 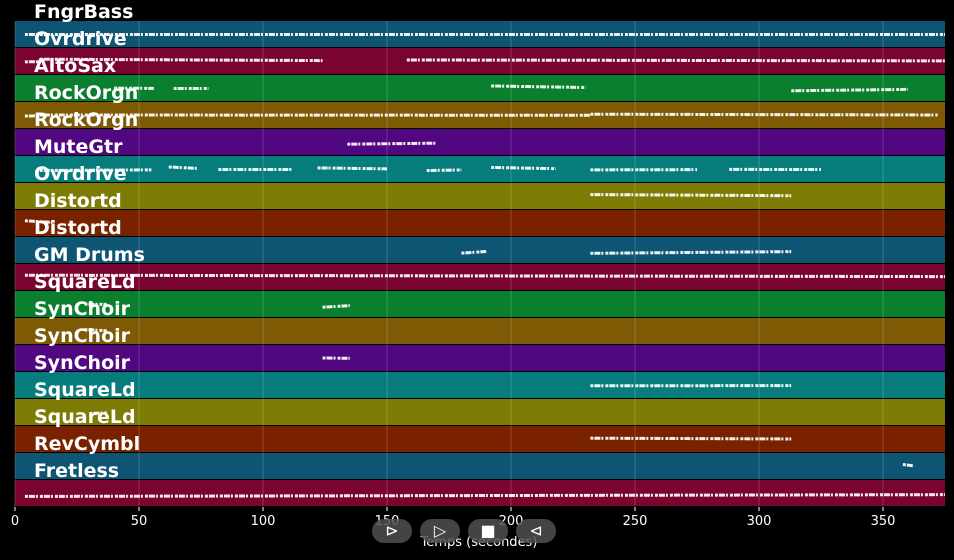 What do you see at coordinates (83, 12) in the screenshot?
I see `track-label: FngrBass` at bounding box center [83, 12].